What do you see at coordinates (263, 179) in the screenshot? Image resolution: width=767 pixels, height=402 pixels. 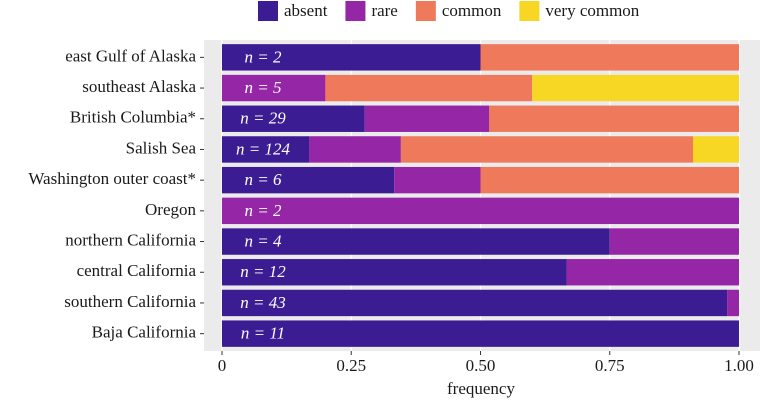 I see `bar-annotation: n = 6` at bounding box center [263, 179].